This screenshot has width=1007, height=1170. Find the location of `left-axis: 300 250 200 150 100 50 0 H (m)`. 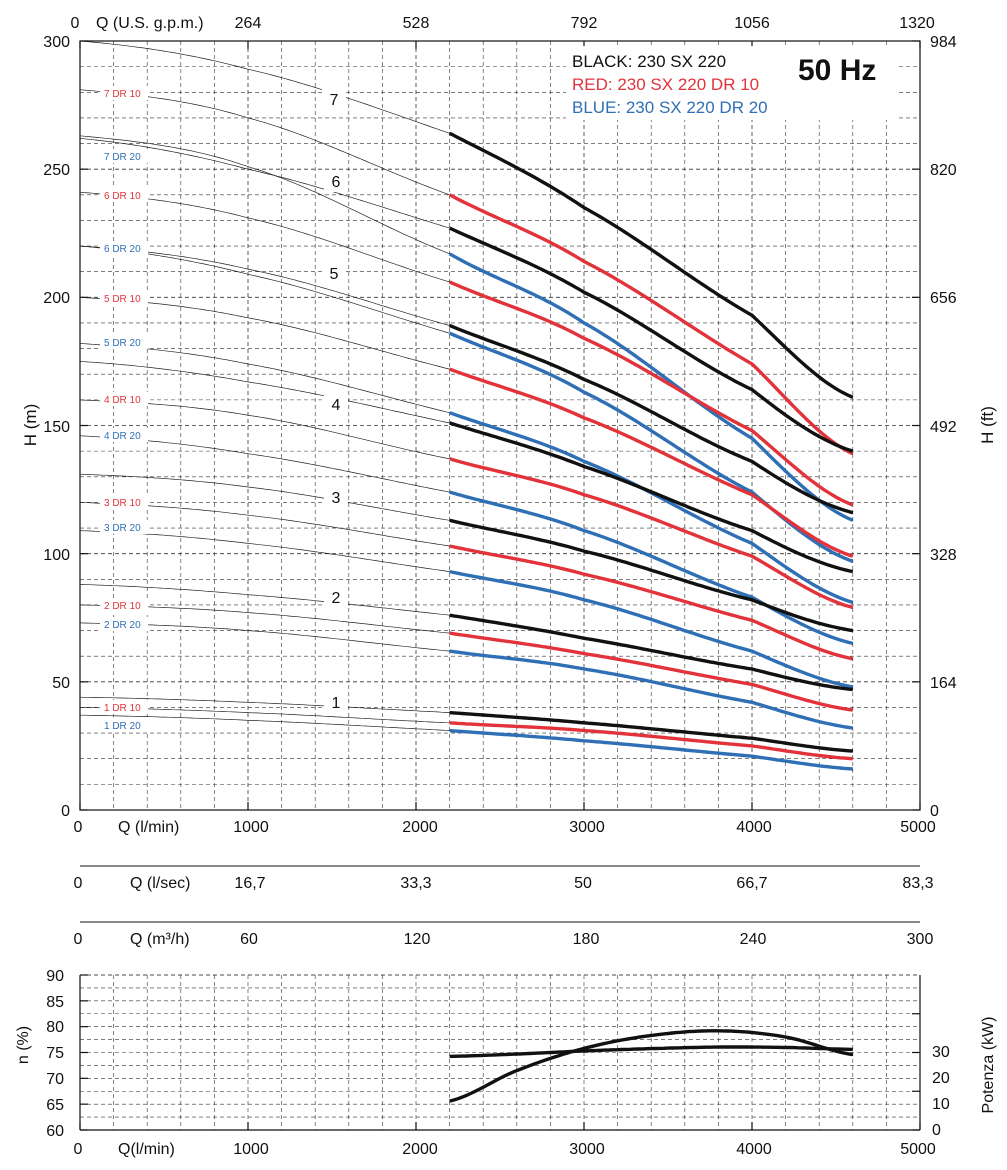

left-axis: 300 250 200 150 100 50 0 H (m) is located at coordinates (45, 427).